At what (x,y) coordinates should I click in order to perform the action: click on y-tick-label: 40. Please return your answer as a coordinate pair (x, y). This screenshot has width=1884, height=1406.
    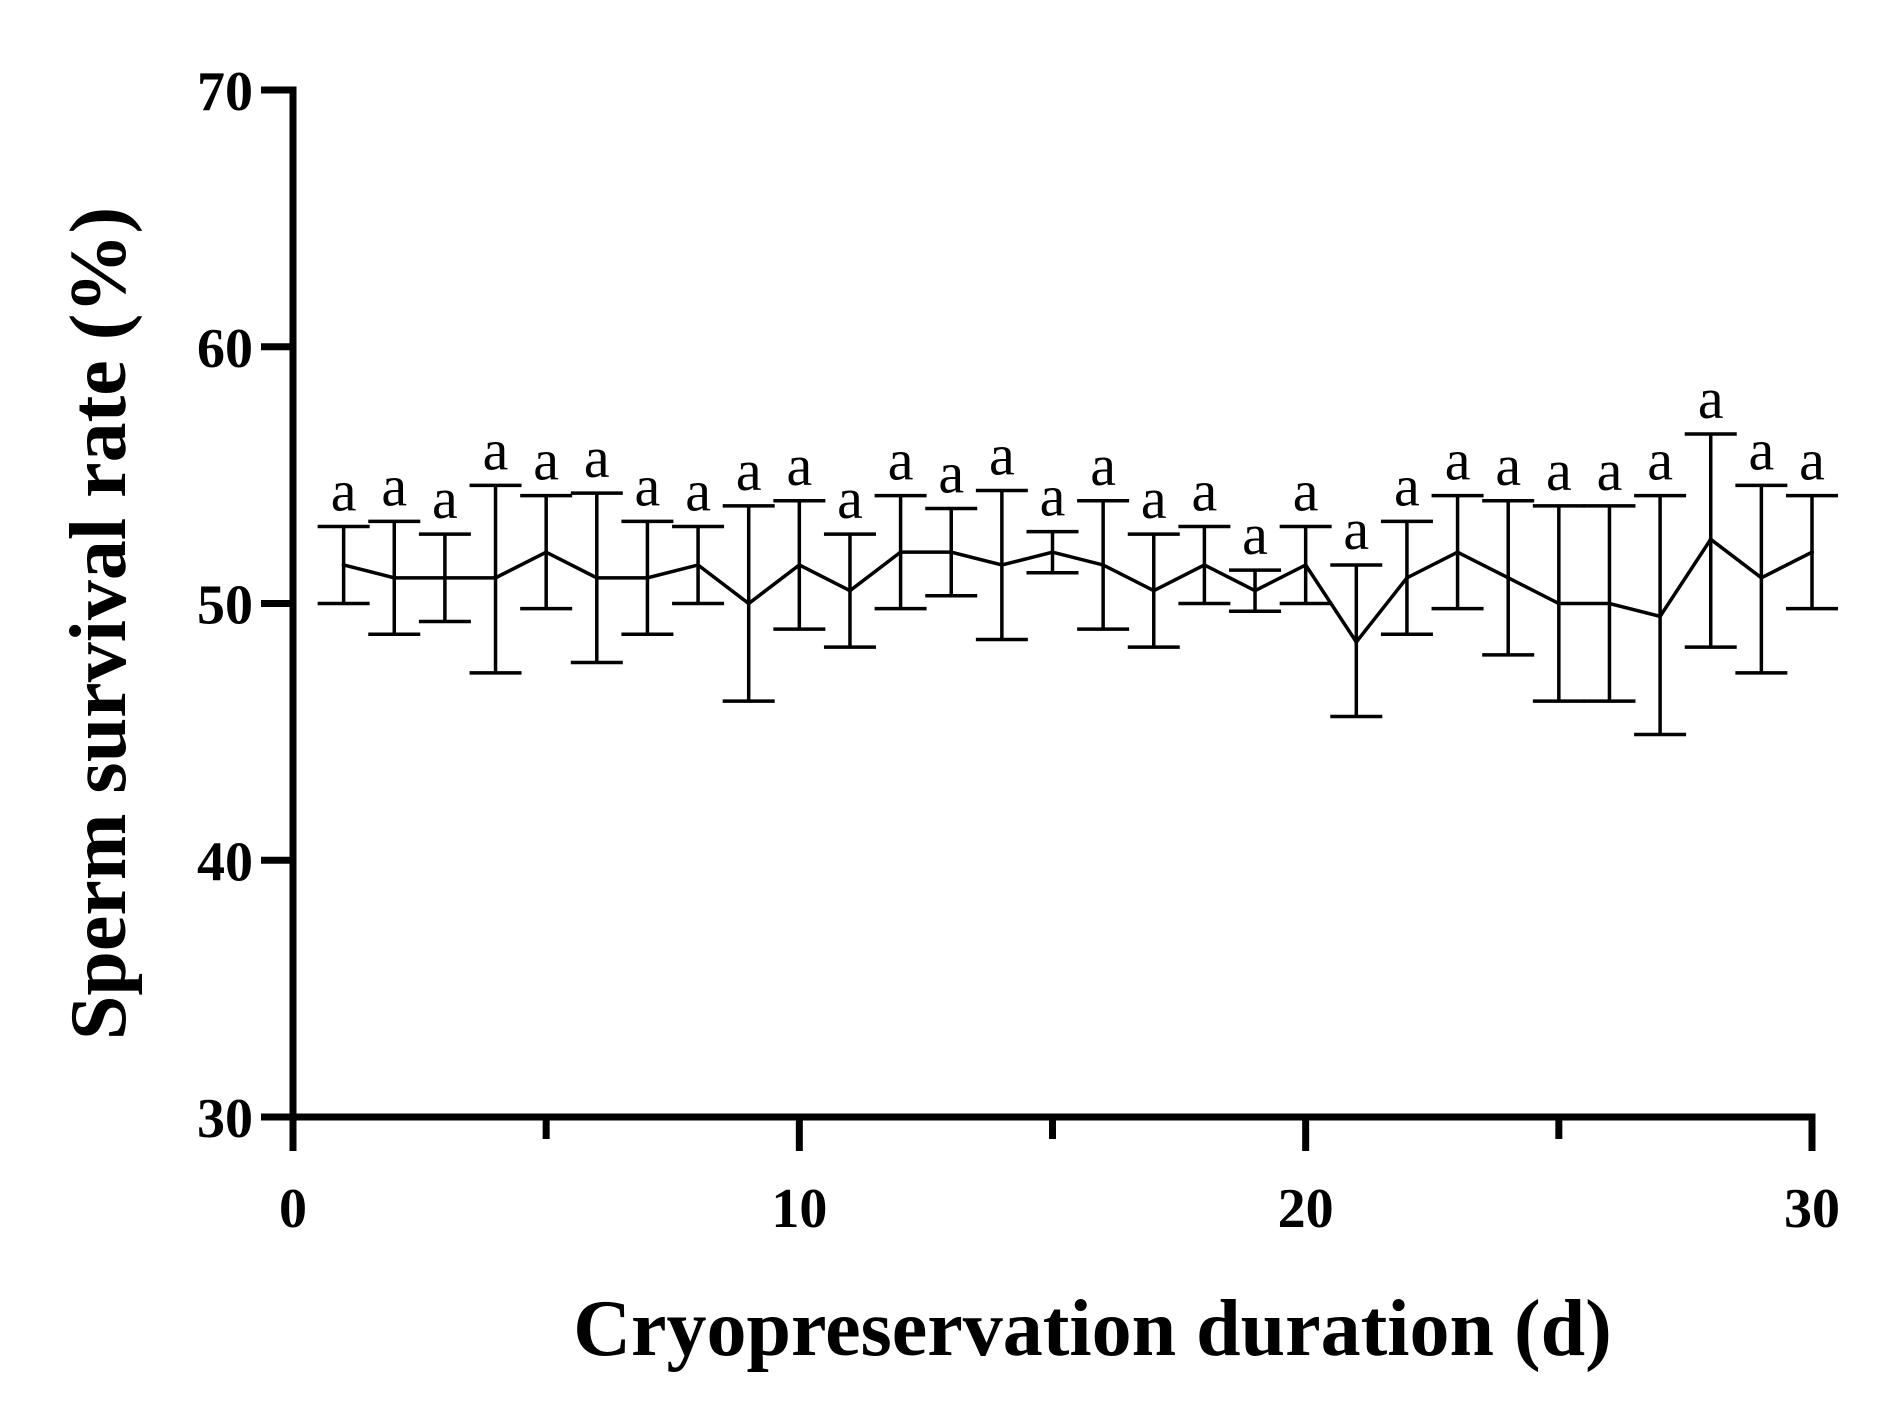
    Looking at the image, I should click on (225, 862).